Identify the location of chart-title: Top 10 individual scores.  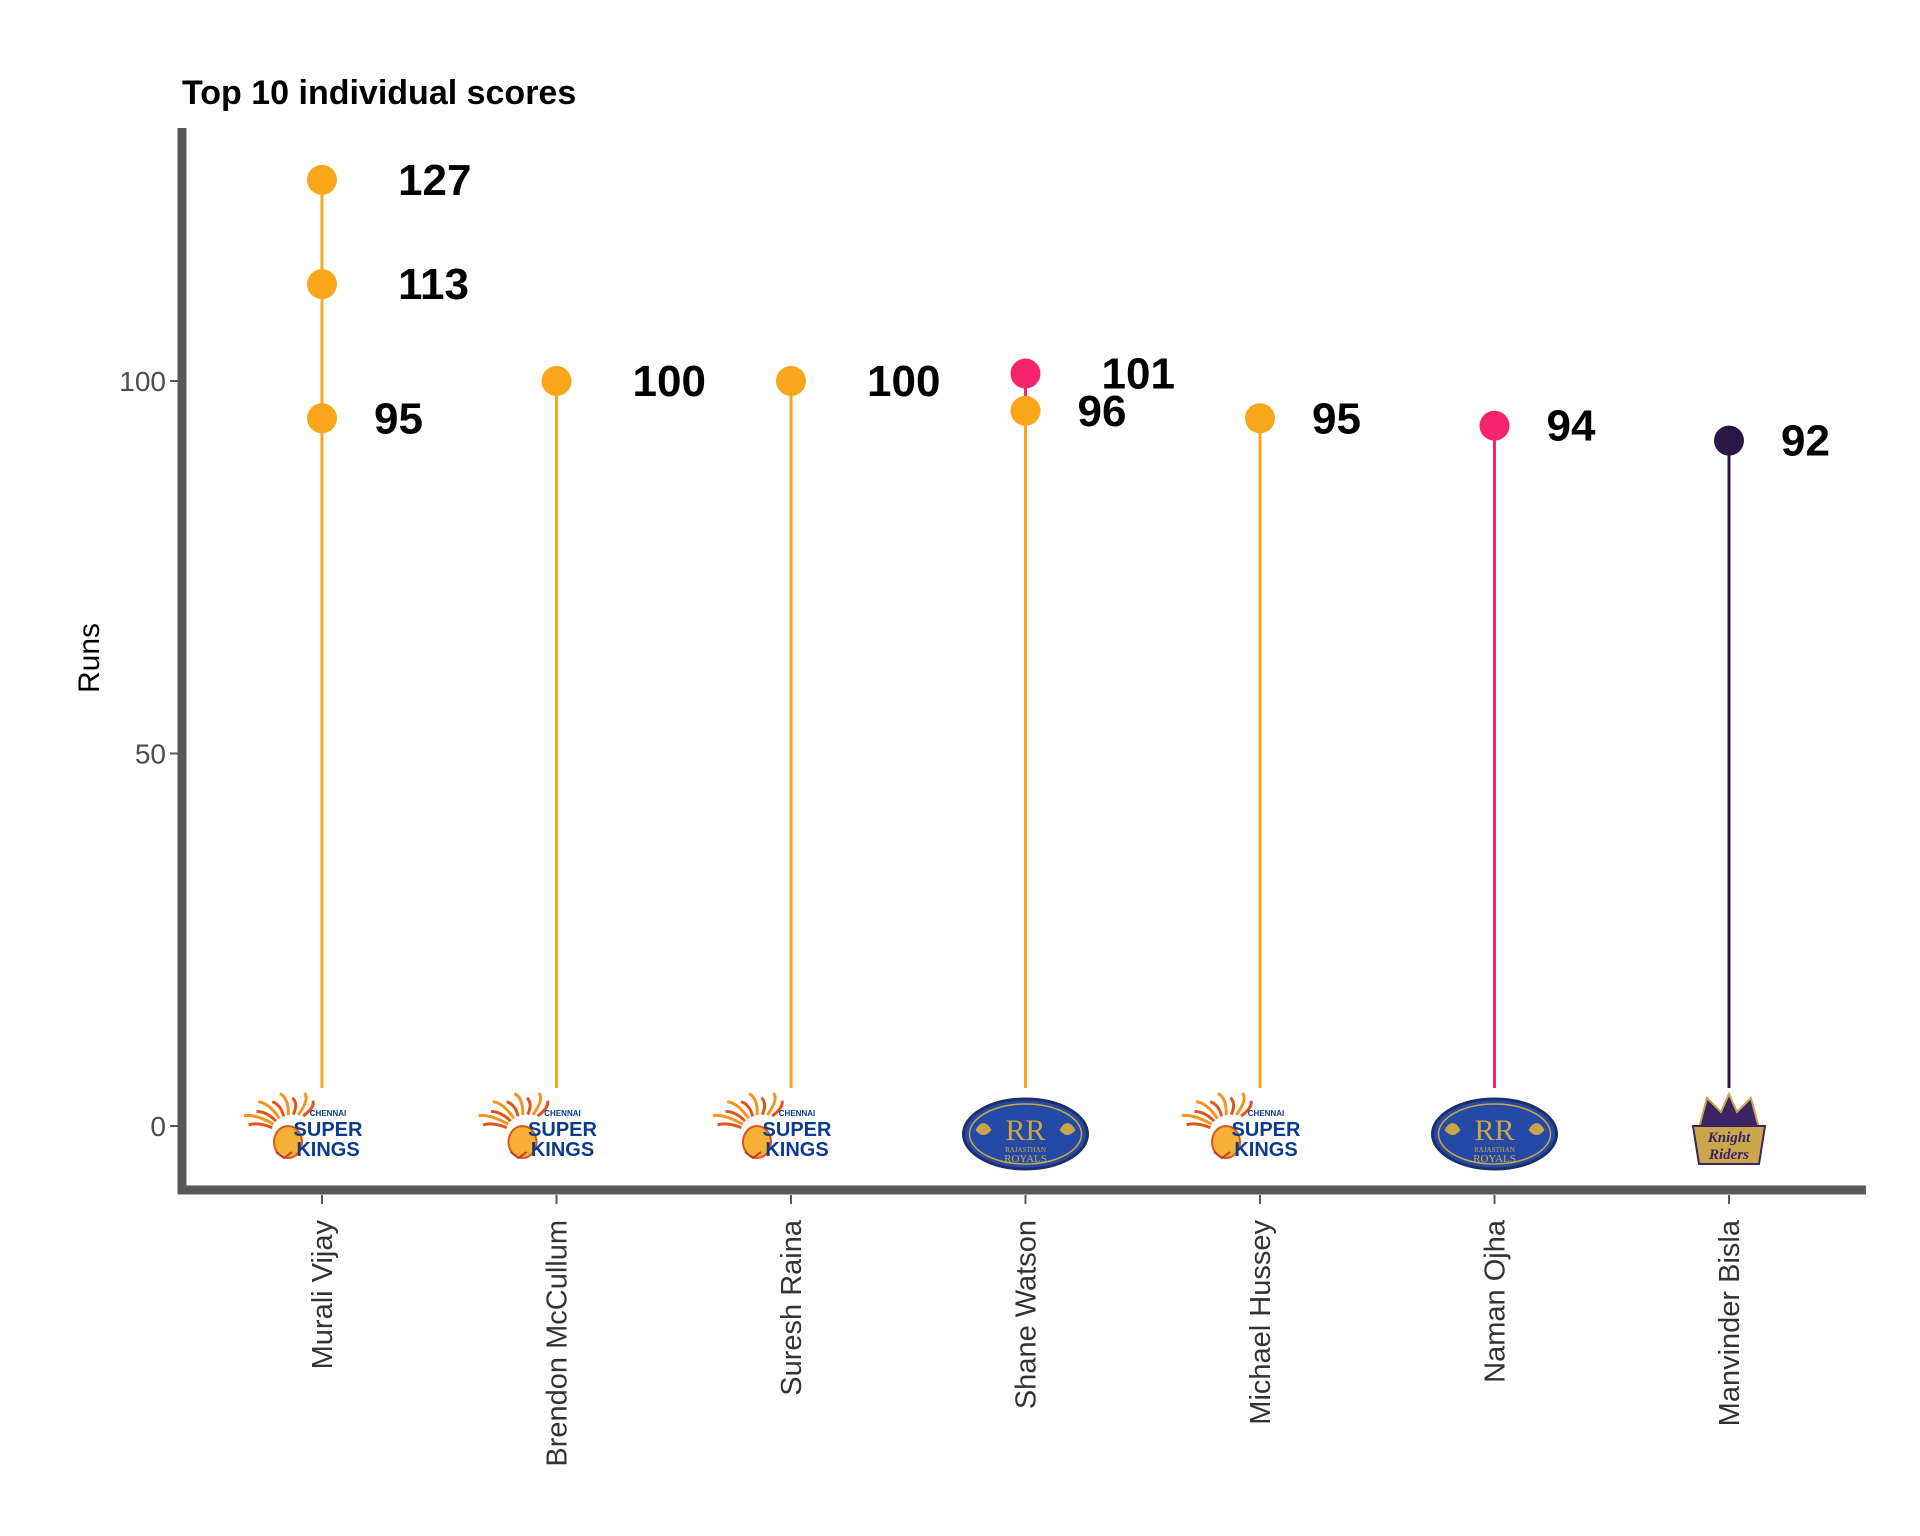
(379, 93).